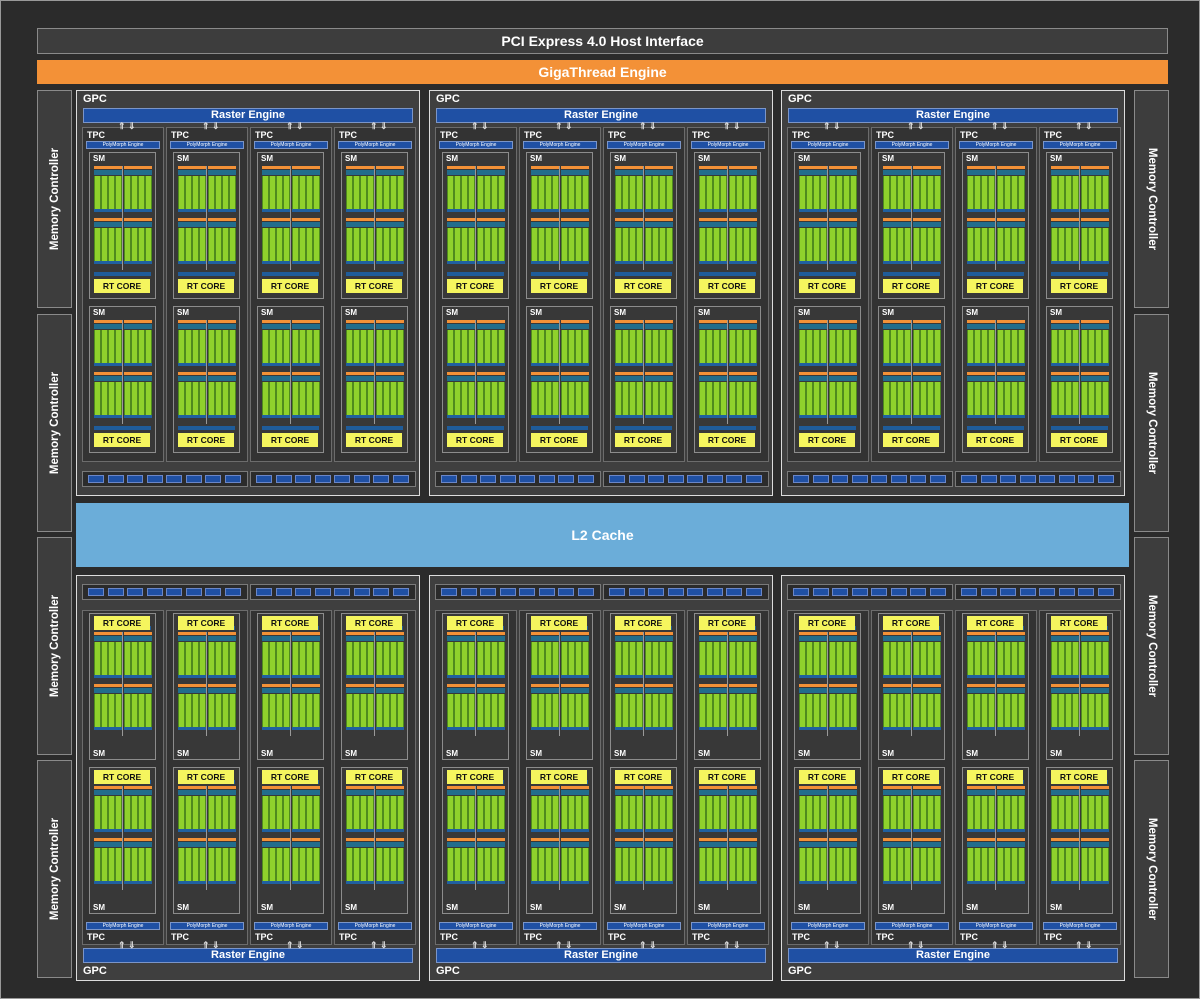  Describe the element at coordinates (290, 218) in the screenshot. I see `sm-divider` at that location.